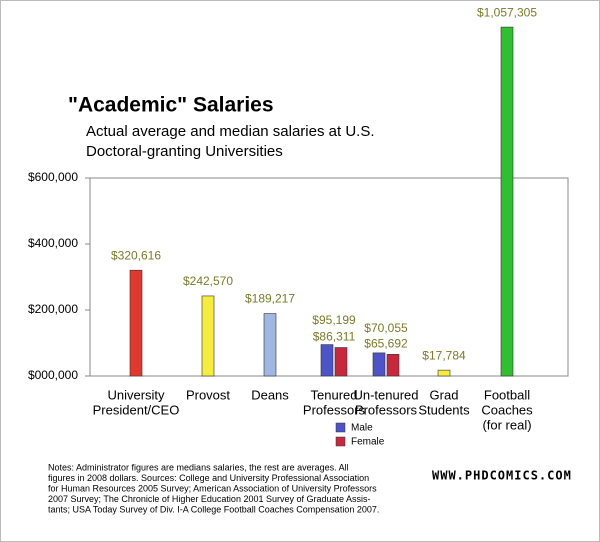  Describe the element at coordinates (444, 409) in the screenshot. I see `x-tick-label: Students` at that location.